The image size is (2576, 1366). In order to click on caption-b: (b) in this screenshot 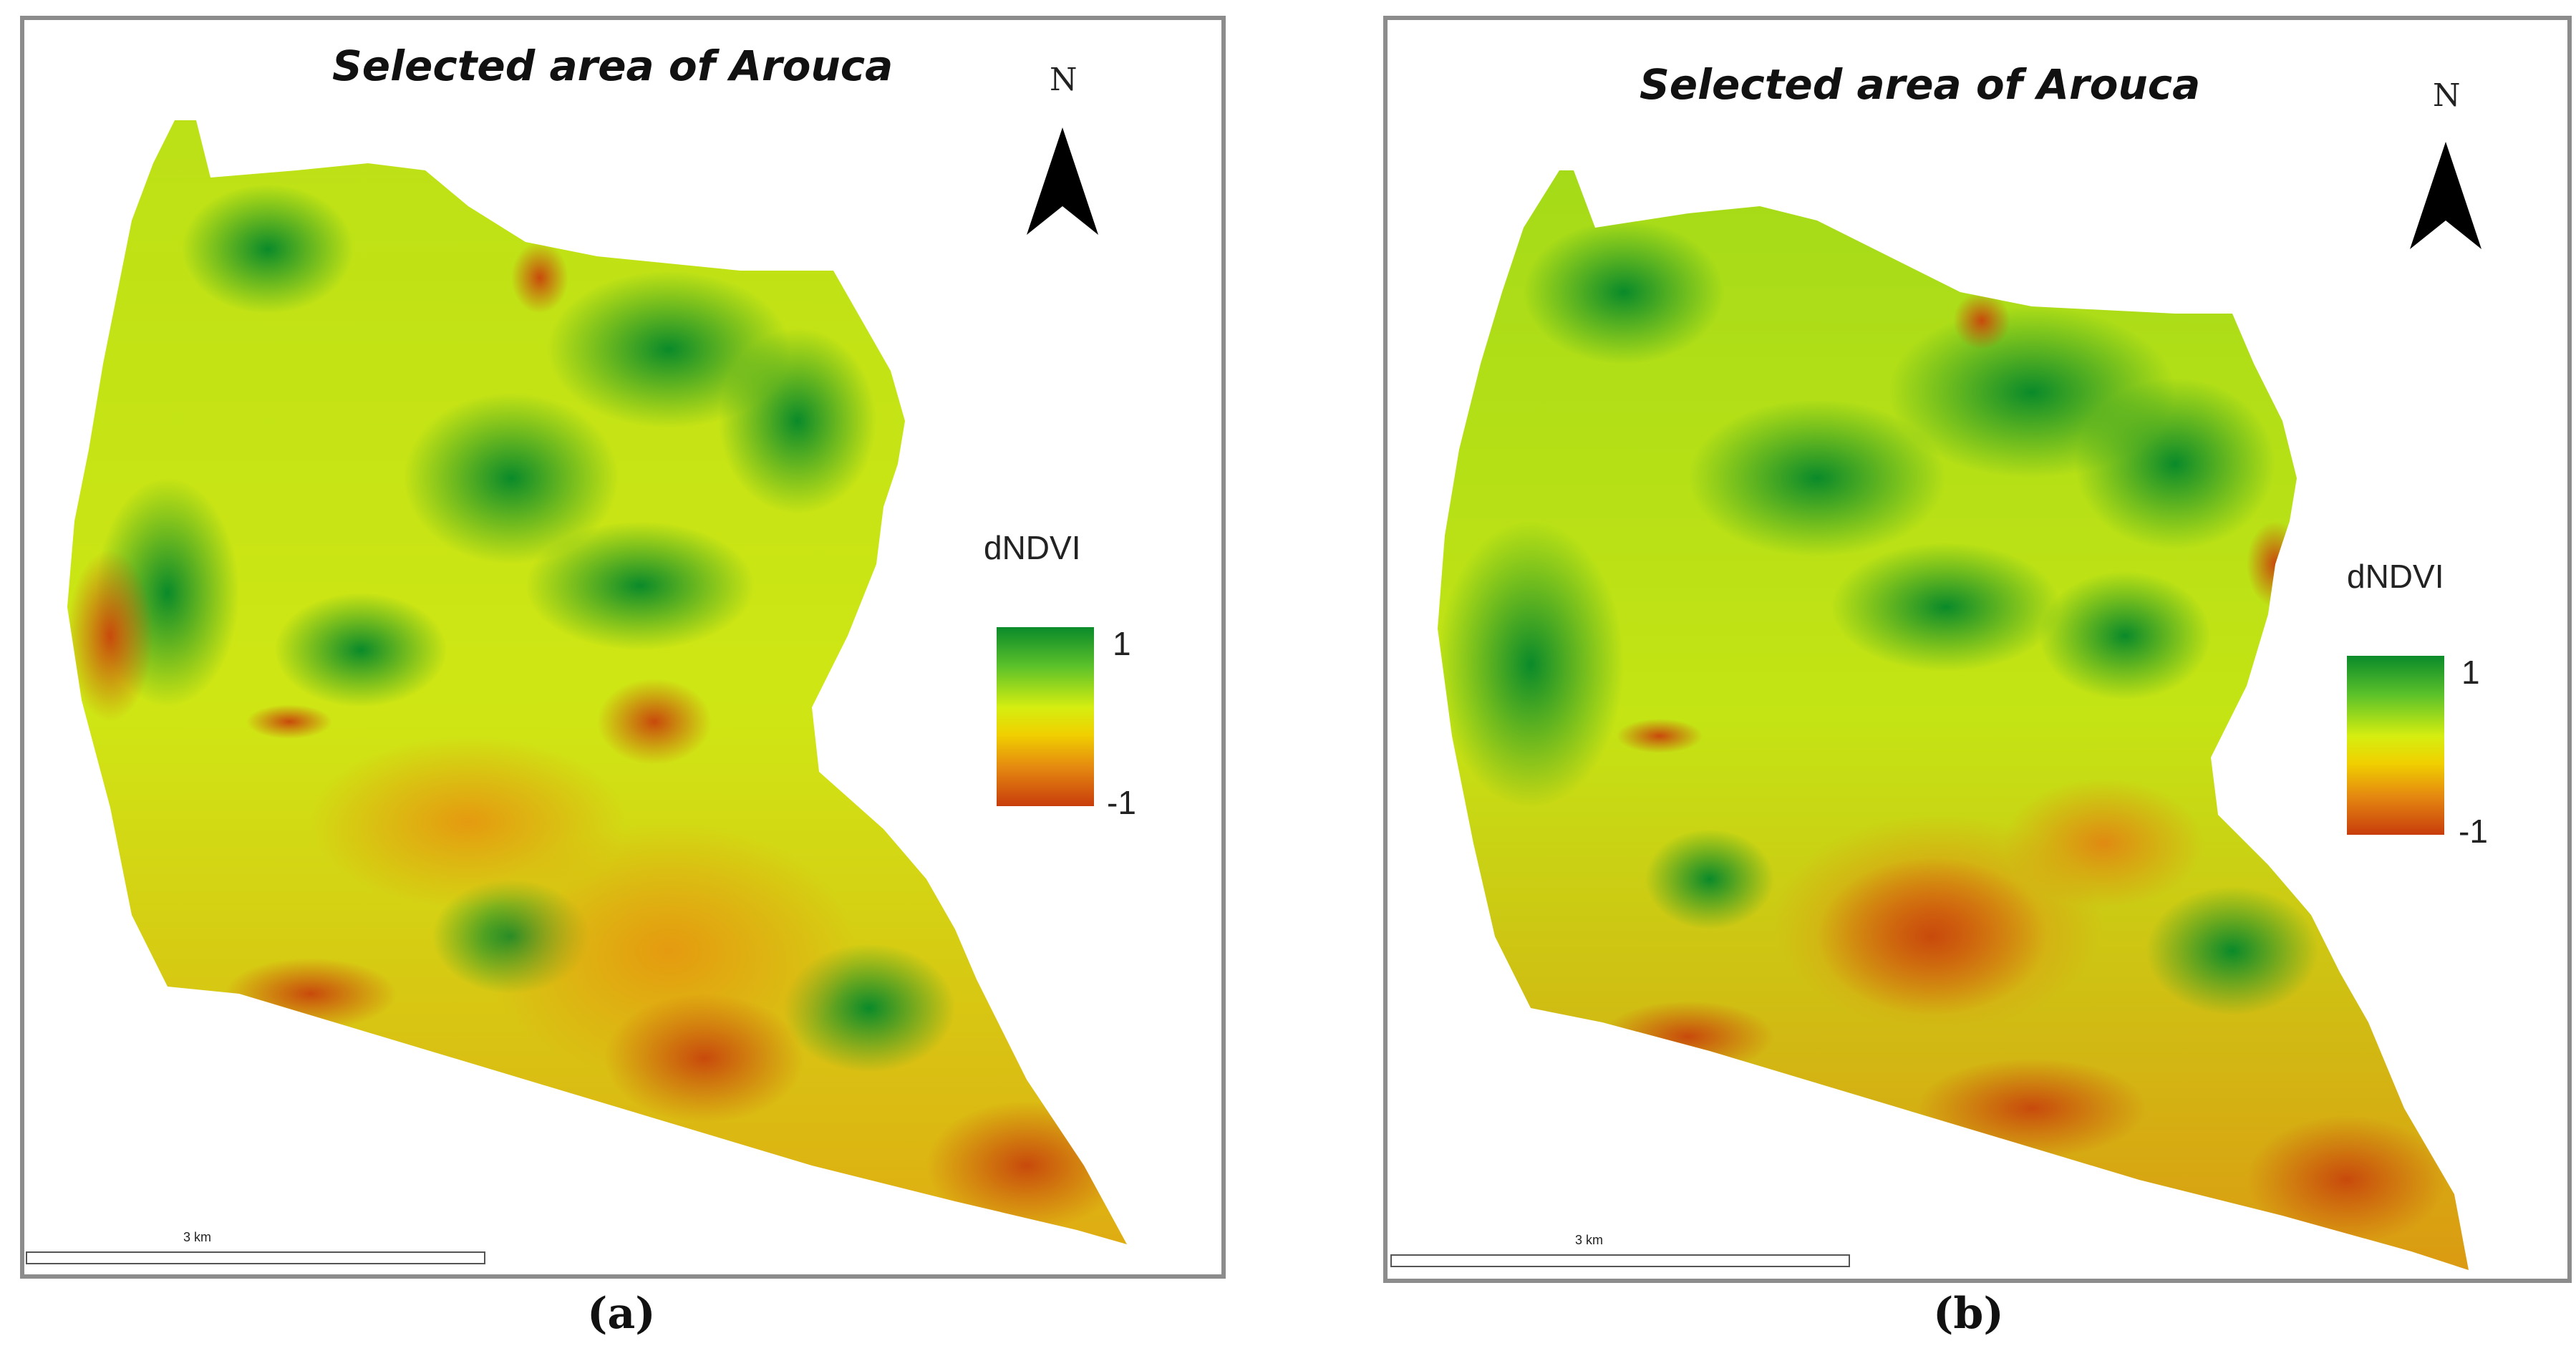, I will do `click(1969, 1314)`.